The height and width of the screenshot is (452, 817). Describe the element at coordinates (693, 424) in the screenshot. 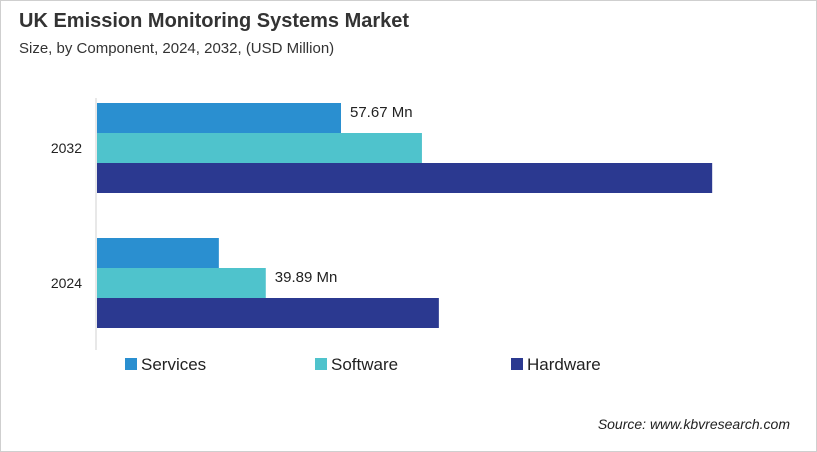

I see `source-note: Source: www.kbvresearch.com` at that location.